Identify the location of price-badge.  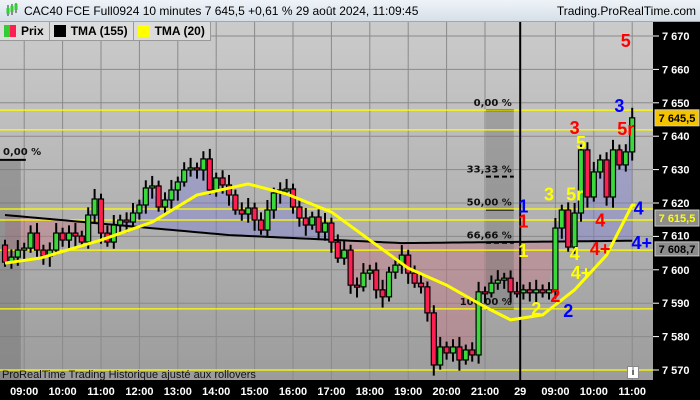
(677, 218).